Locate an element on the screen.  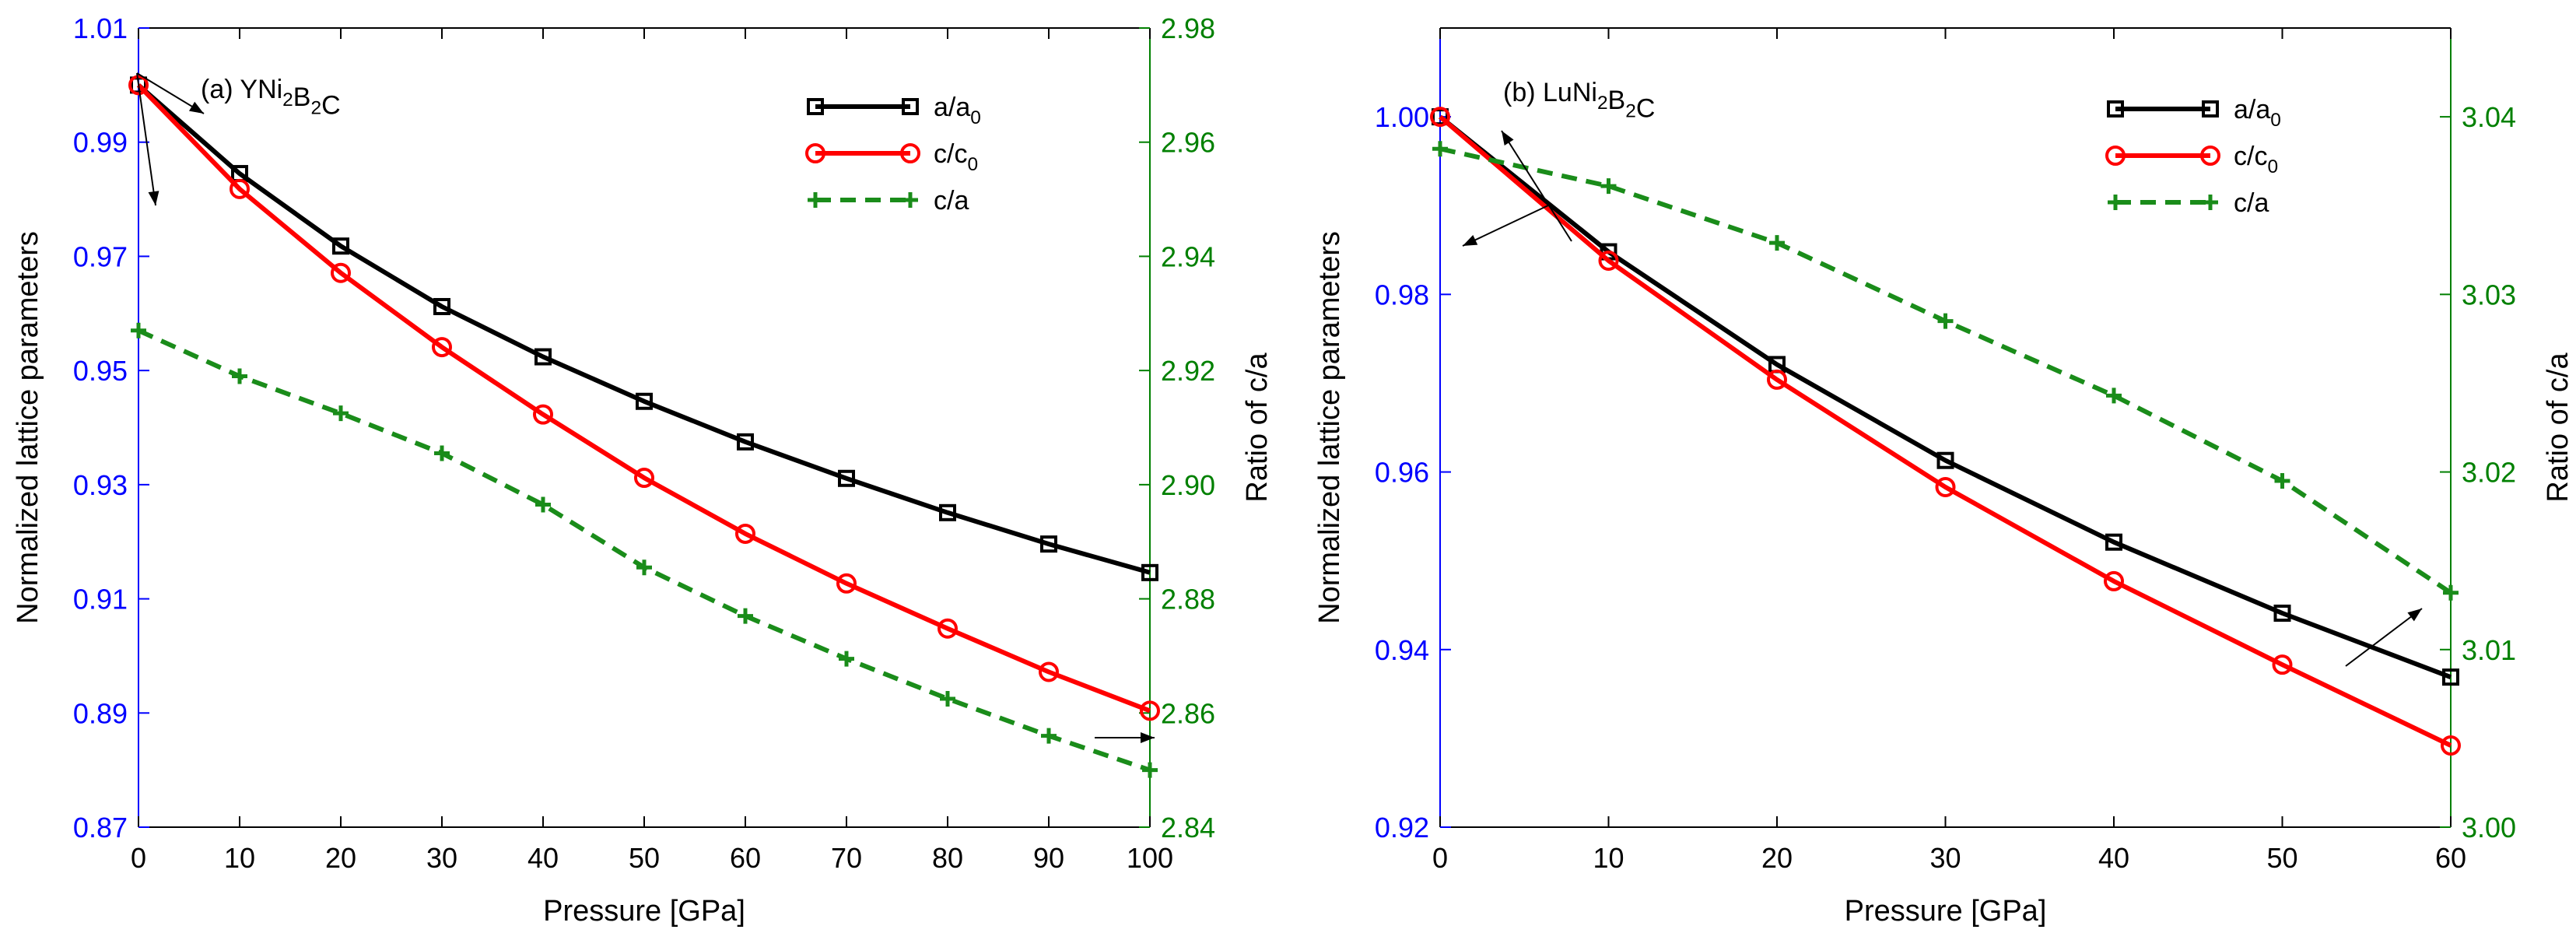
y-right-tick-label: 2.86 is located at coordinates (1188, 713).